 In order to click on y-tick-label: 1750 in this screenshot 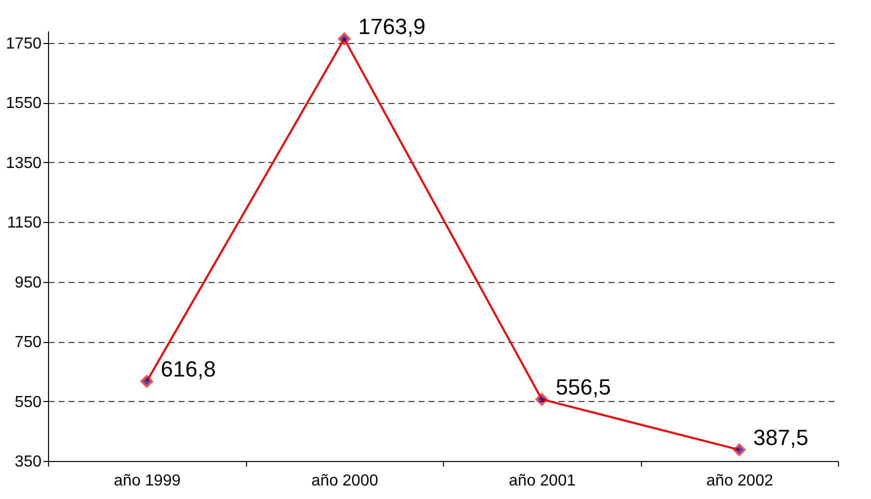, I will do `click(24, 43)`.